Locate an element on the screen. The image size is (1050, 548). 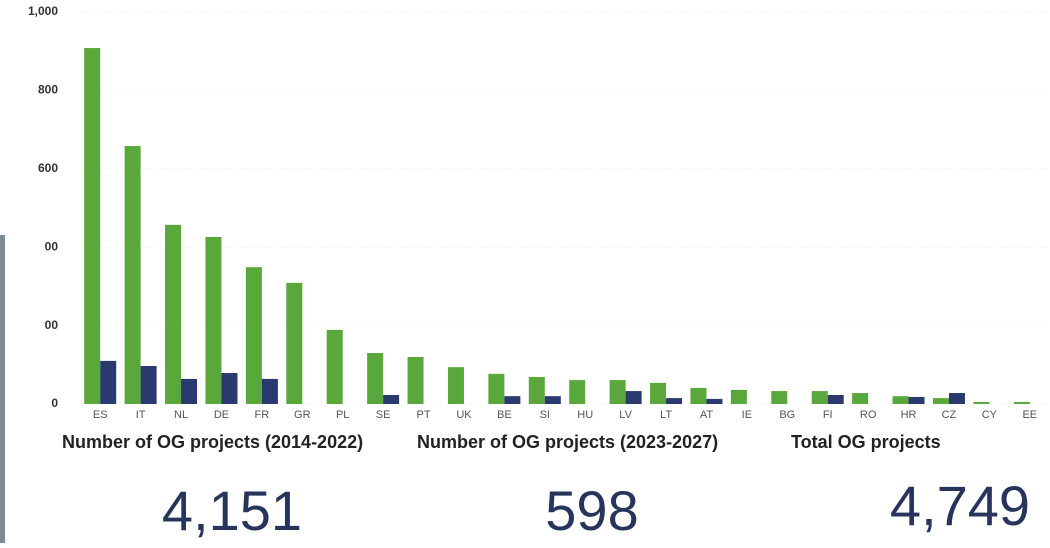
x-tick-label: AT is located at coordinates (707, 415).